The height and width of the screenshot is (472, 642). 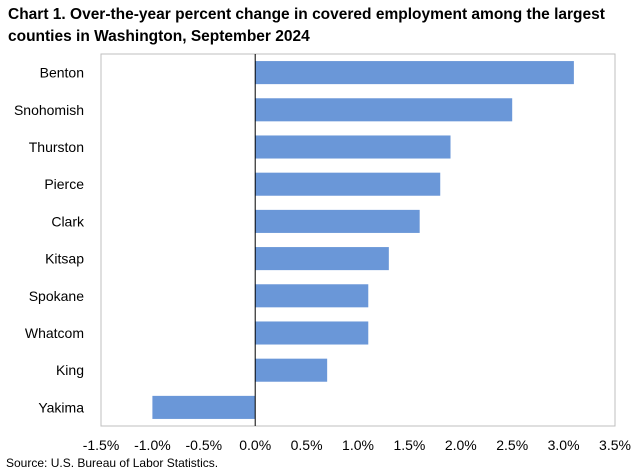 I want to click on bar-kitsap, so click(x=322, y=259).